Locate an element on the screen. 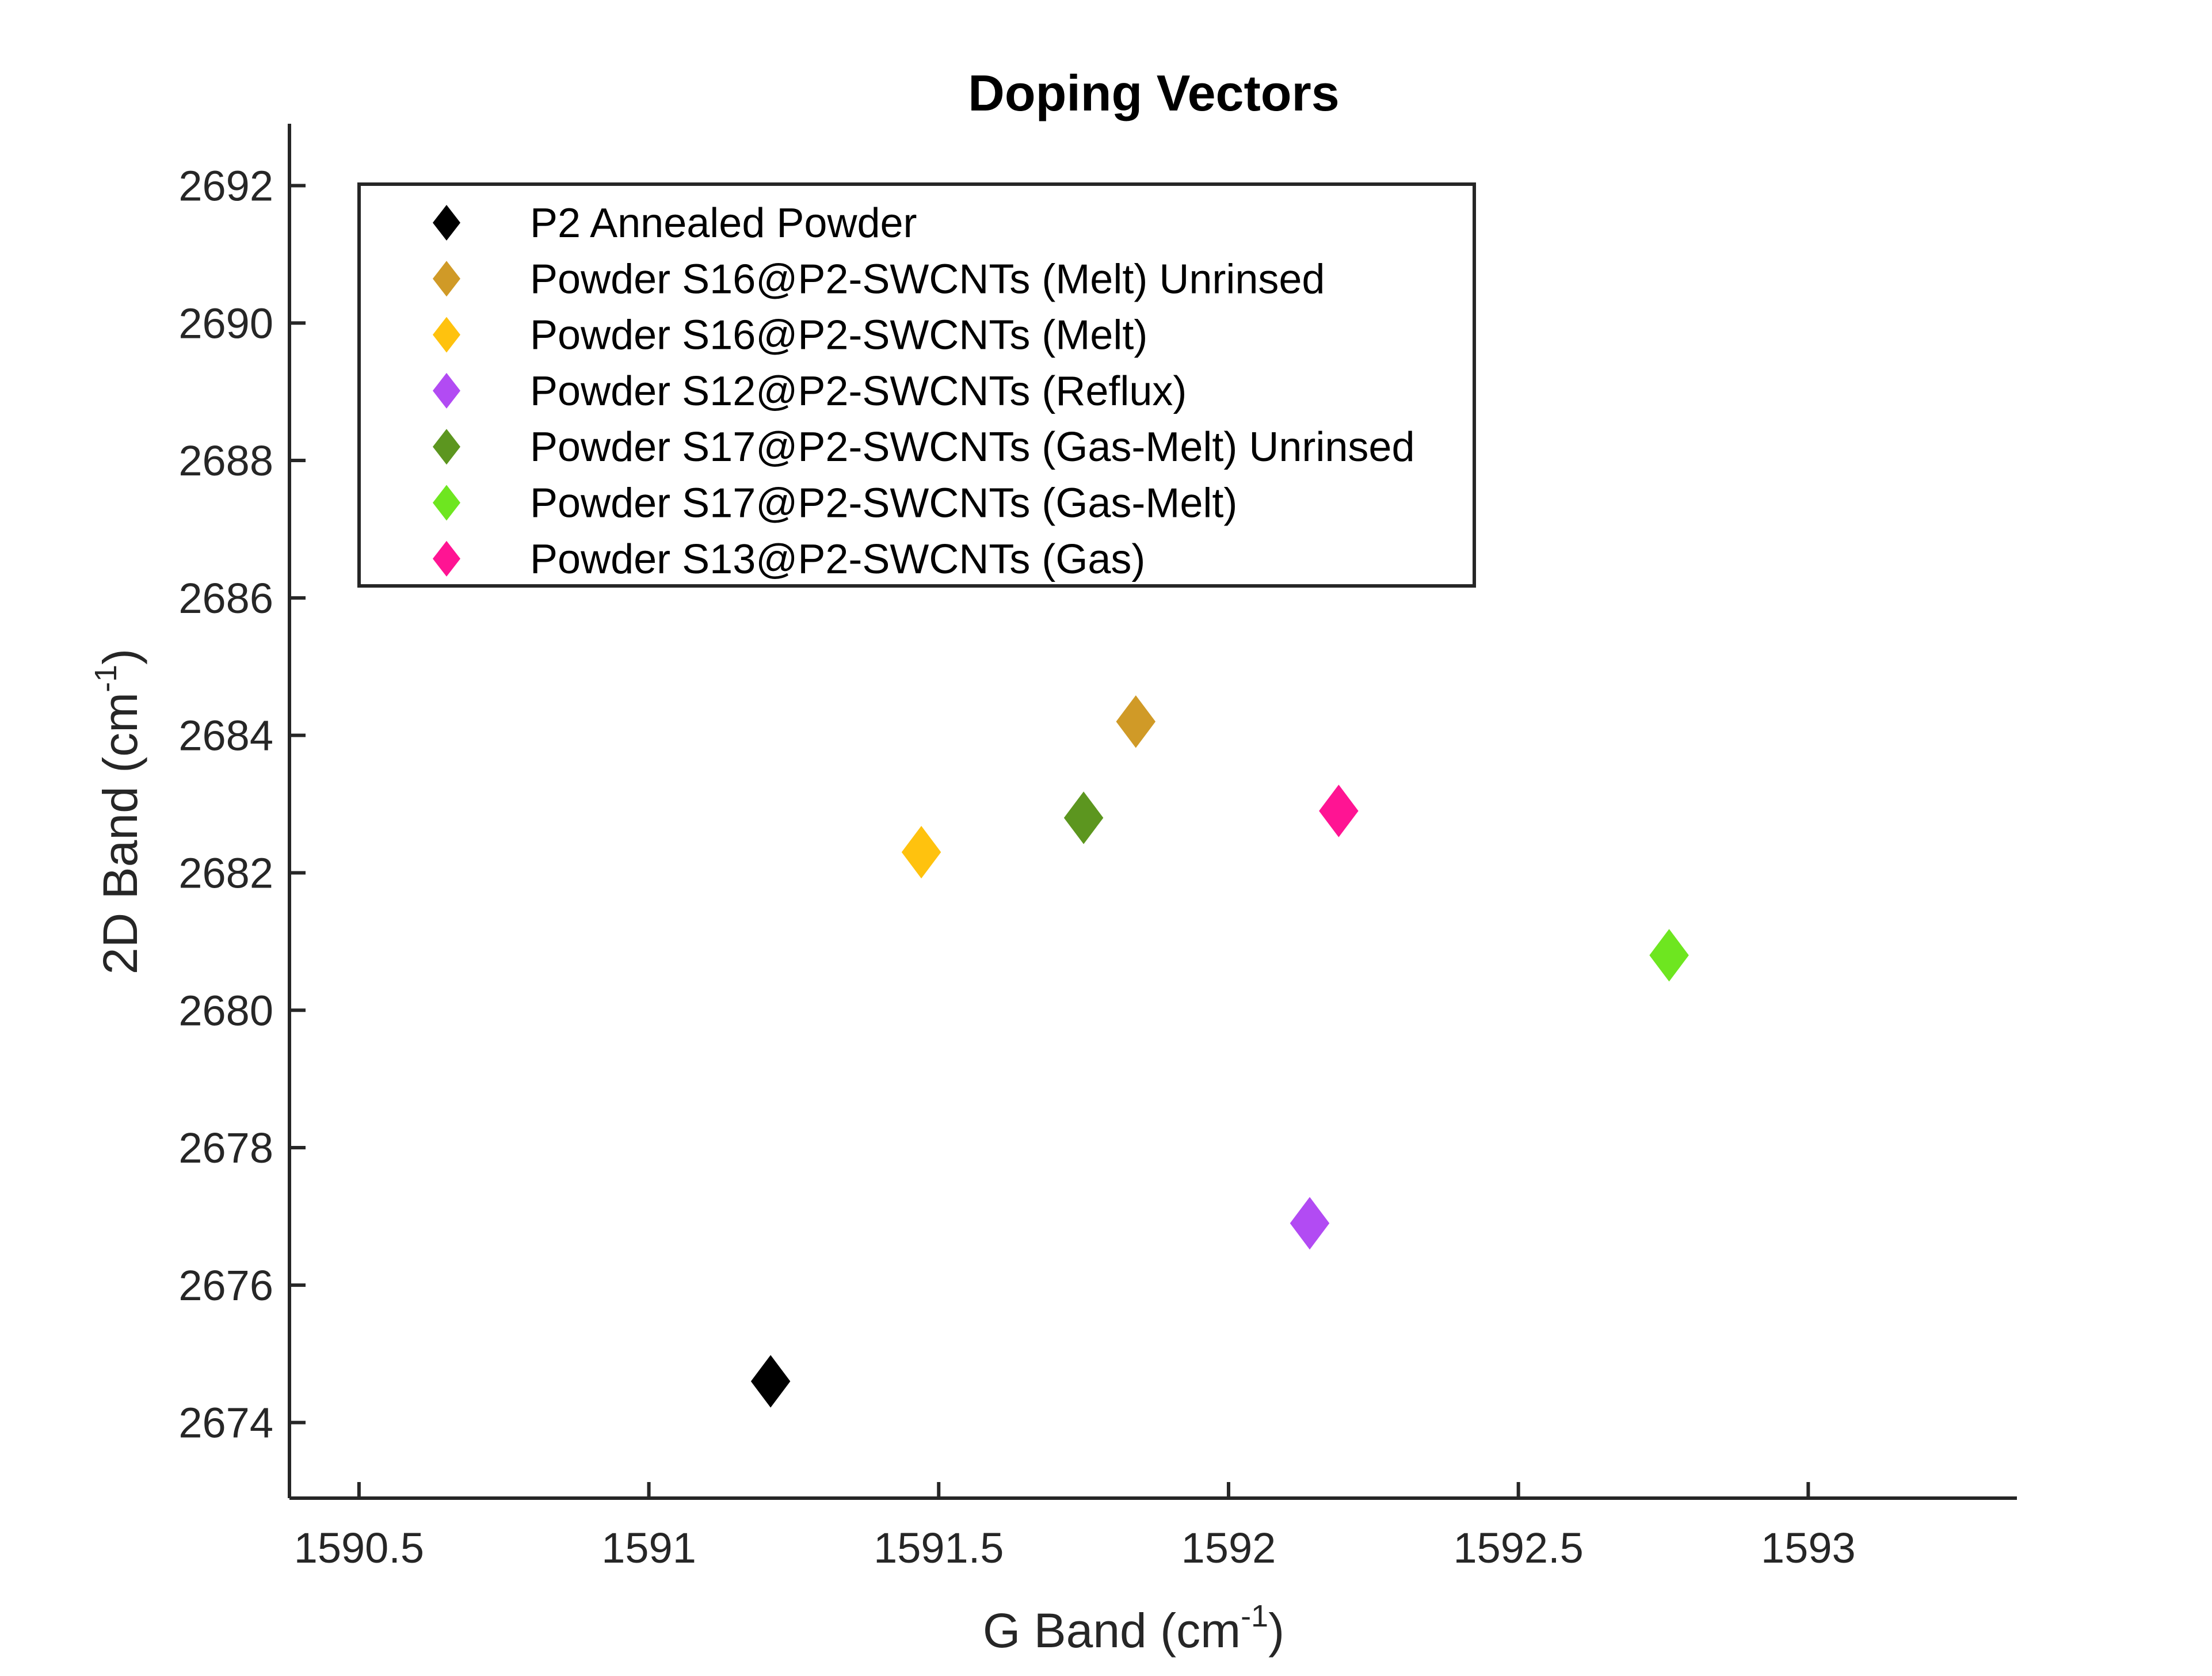 This screenshot has width=2212, height=1676. y-tick-label: 2674 is located at coordinates (226, 1423).